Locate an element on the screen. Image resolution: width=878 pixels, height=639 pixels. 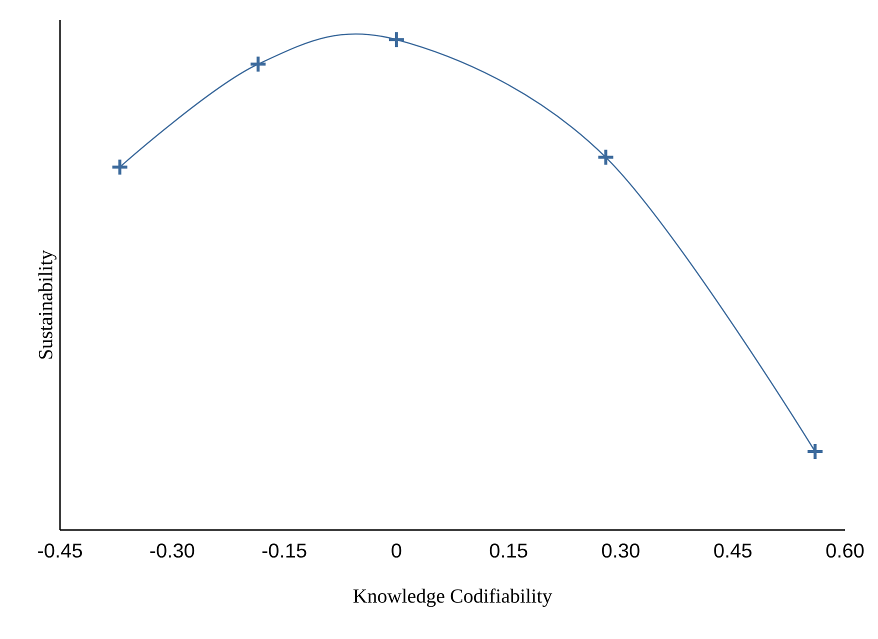
x-tick-label: 0.15 is located at coordinates (509, 551).